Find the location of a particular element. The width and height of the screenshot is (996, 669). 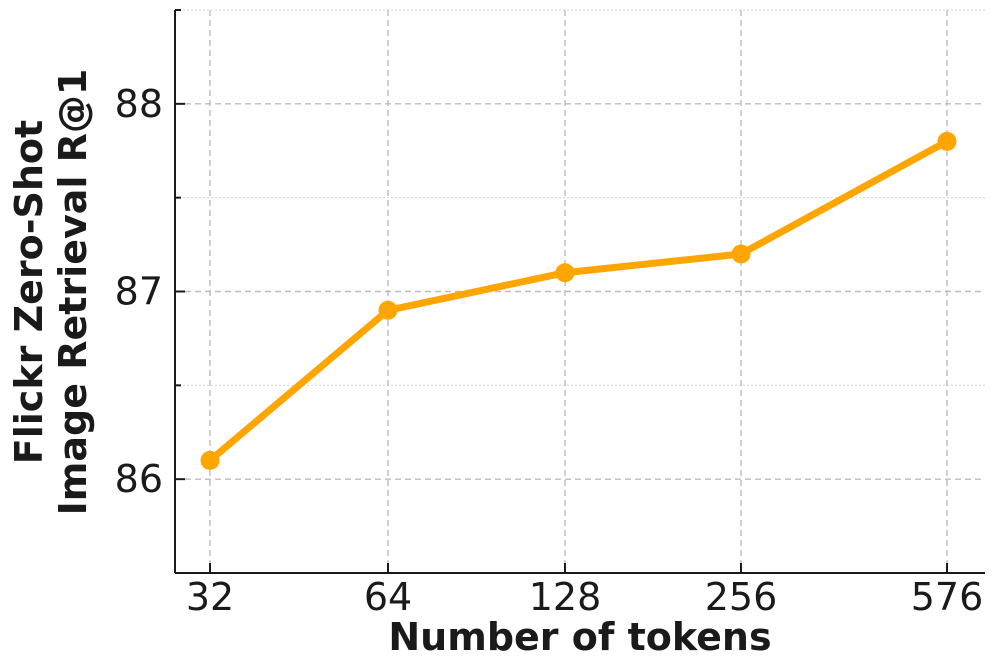

x-tick-labels: 32 64 128 256 576 is located at coordinates (584, 597).